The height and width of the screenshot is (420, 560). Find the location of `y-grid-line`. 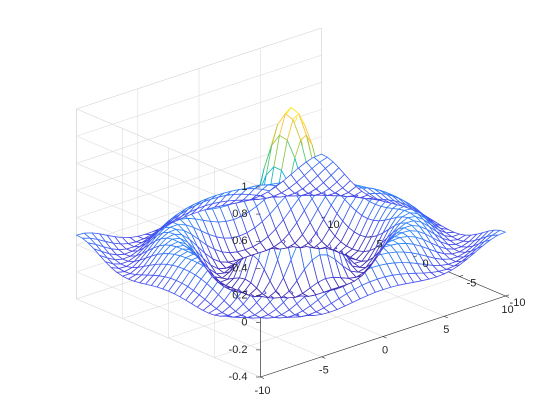

y-grid-line is located at coordinates (337, 317).